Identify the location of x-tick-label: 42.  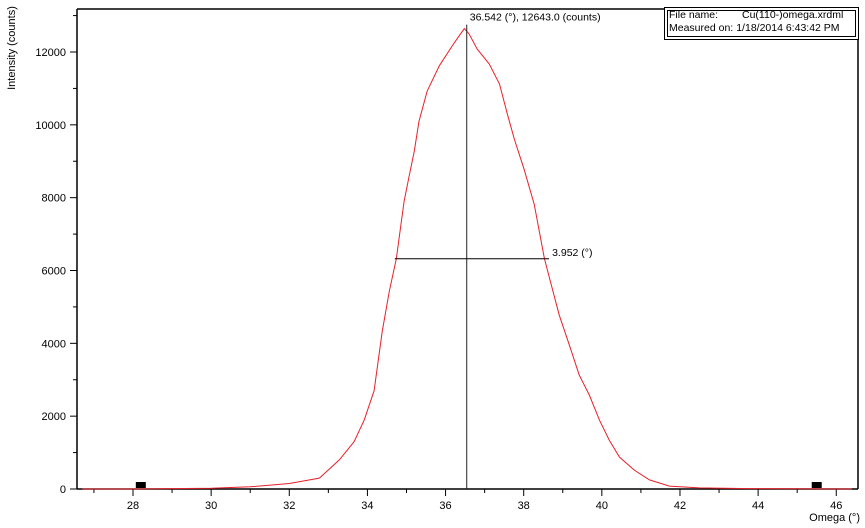
(680, 506).